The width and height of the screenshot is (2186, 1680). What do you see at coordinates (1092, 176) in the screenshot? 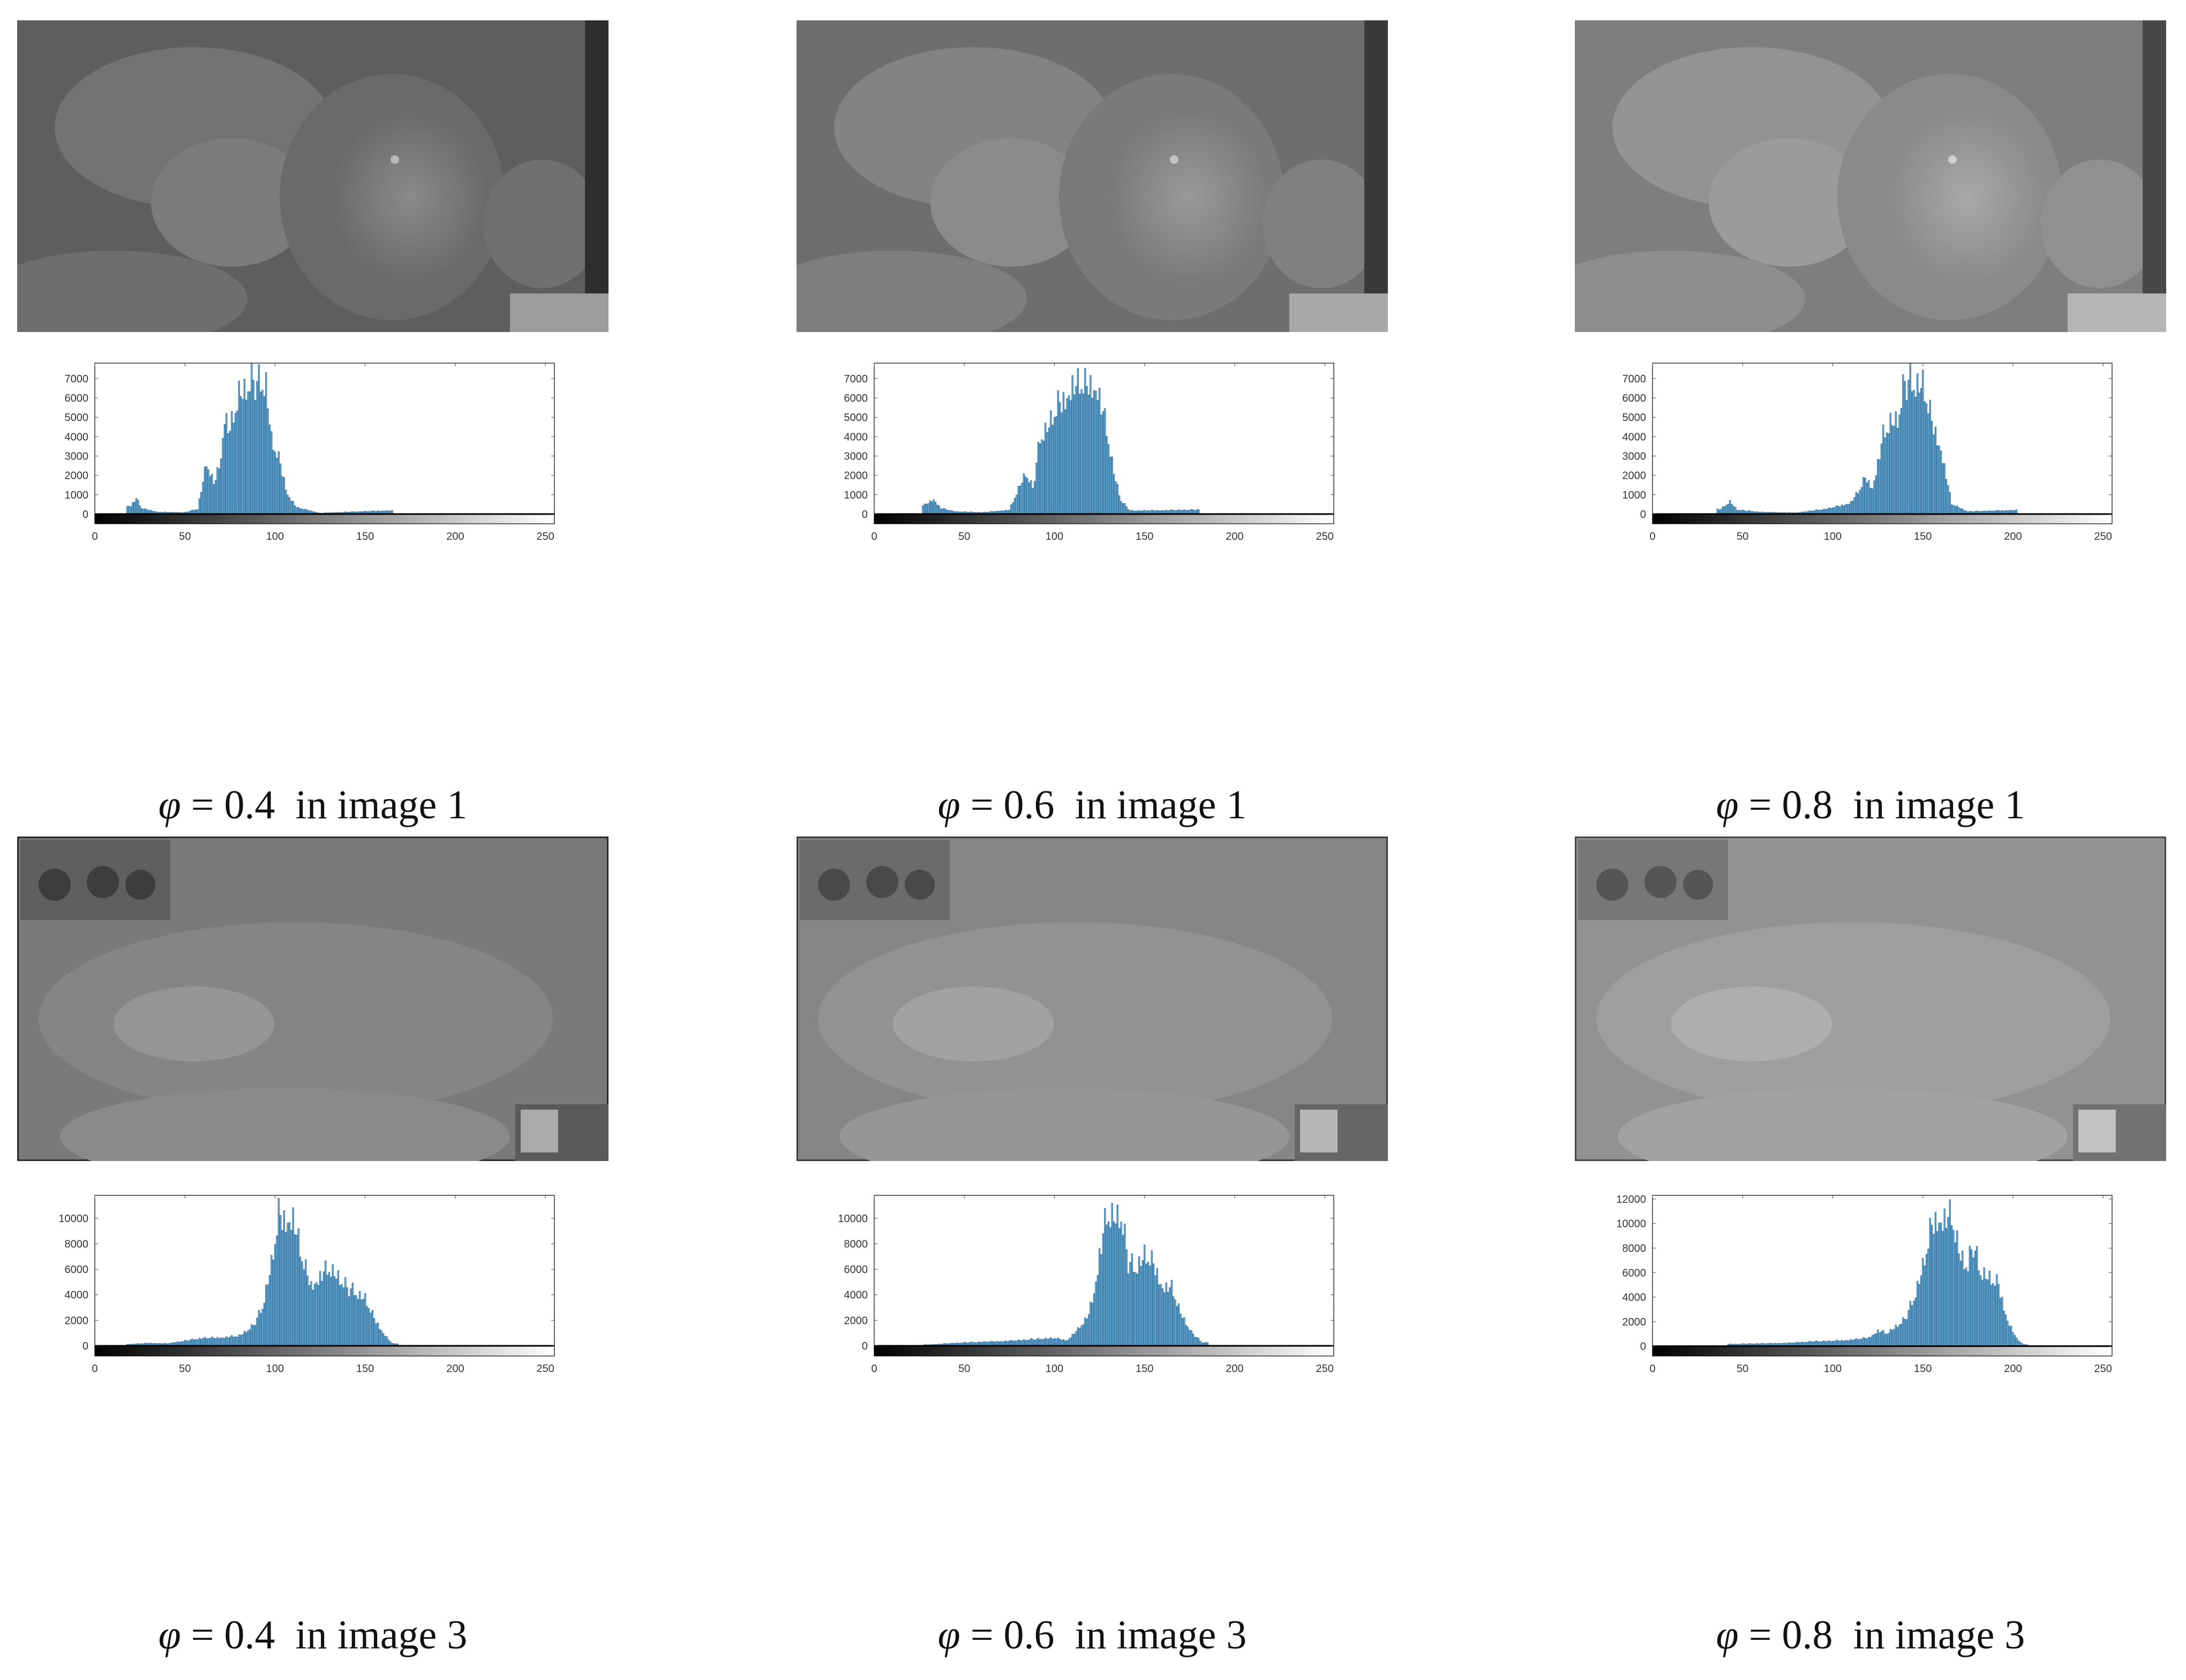
I see `thumbnail-image` at bounding box center [1092, 176].